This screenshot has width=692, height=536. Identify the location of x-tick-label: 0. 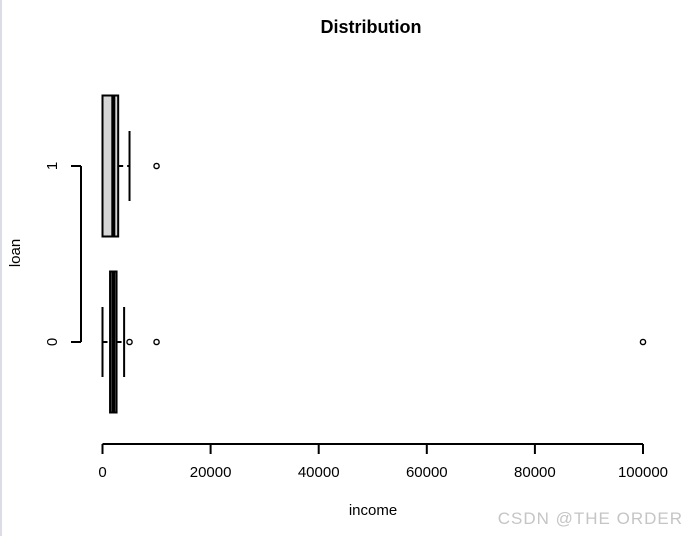
(102, 472).